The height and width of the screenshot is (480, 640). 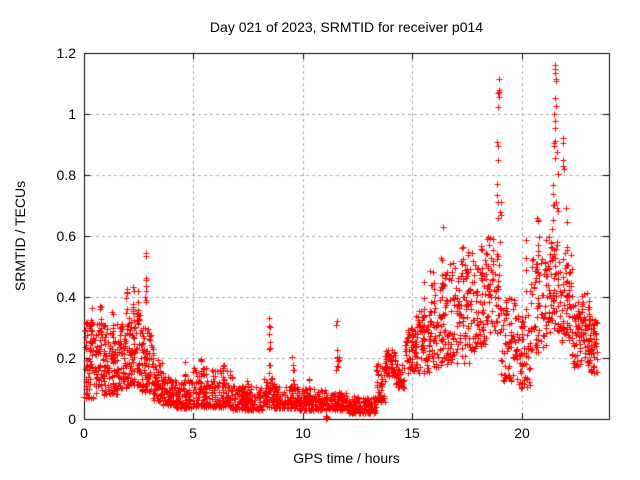 I want to click on y-tick-label: 0.8, so click(x=66, y=175).